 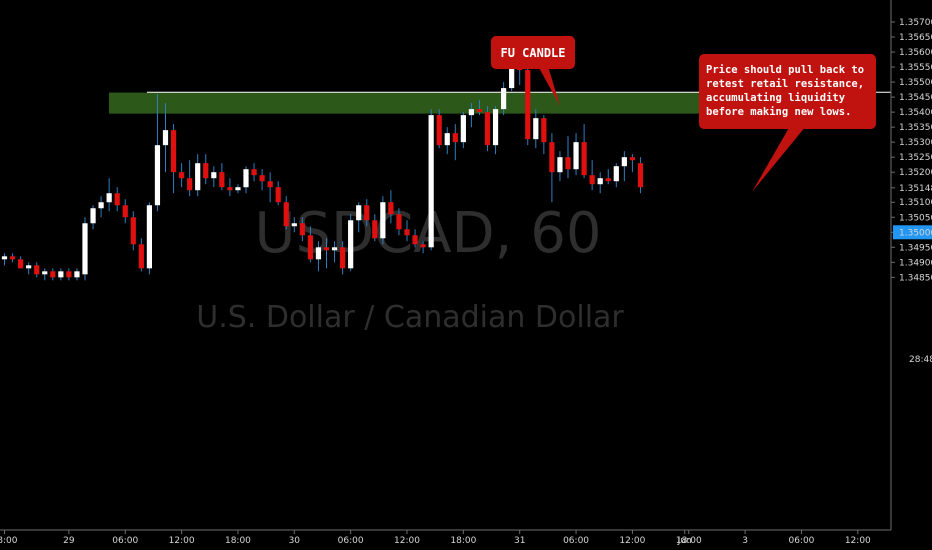 What do you see at coordinates (915, 173) in the screenshot?
I see `y-tick-label: 1.35200` at bounding box center [915, 173].